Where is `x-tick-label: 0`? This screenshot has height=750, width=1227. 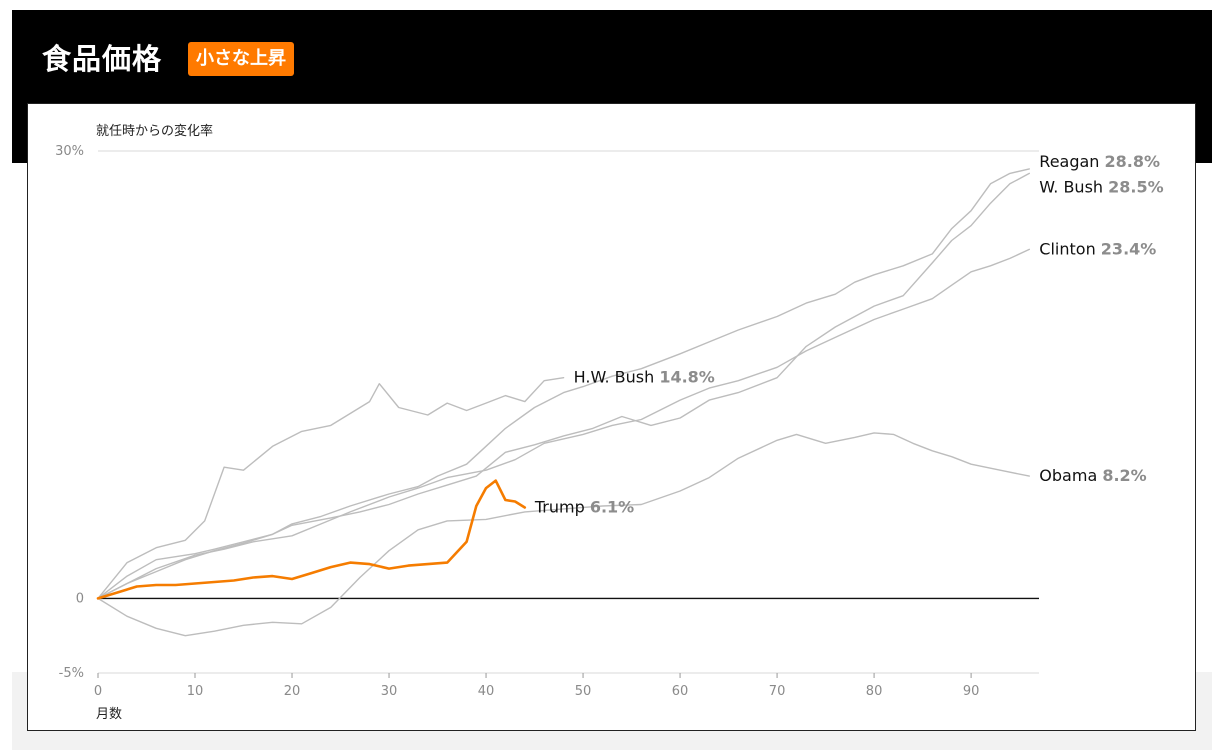 x-tick-label: 0 is located at coordinates (98, 691).